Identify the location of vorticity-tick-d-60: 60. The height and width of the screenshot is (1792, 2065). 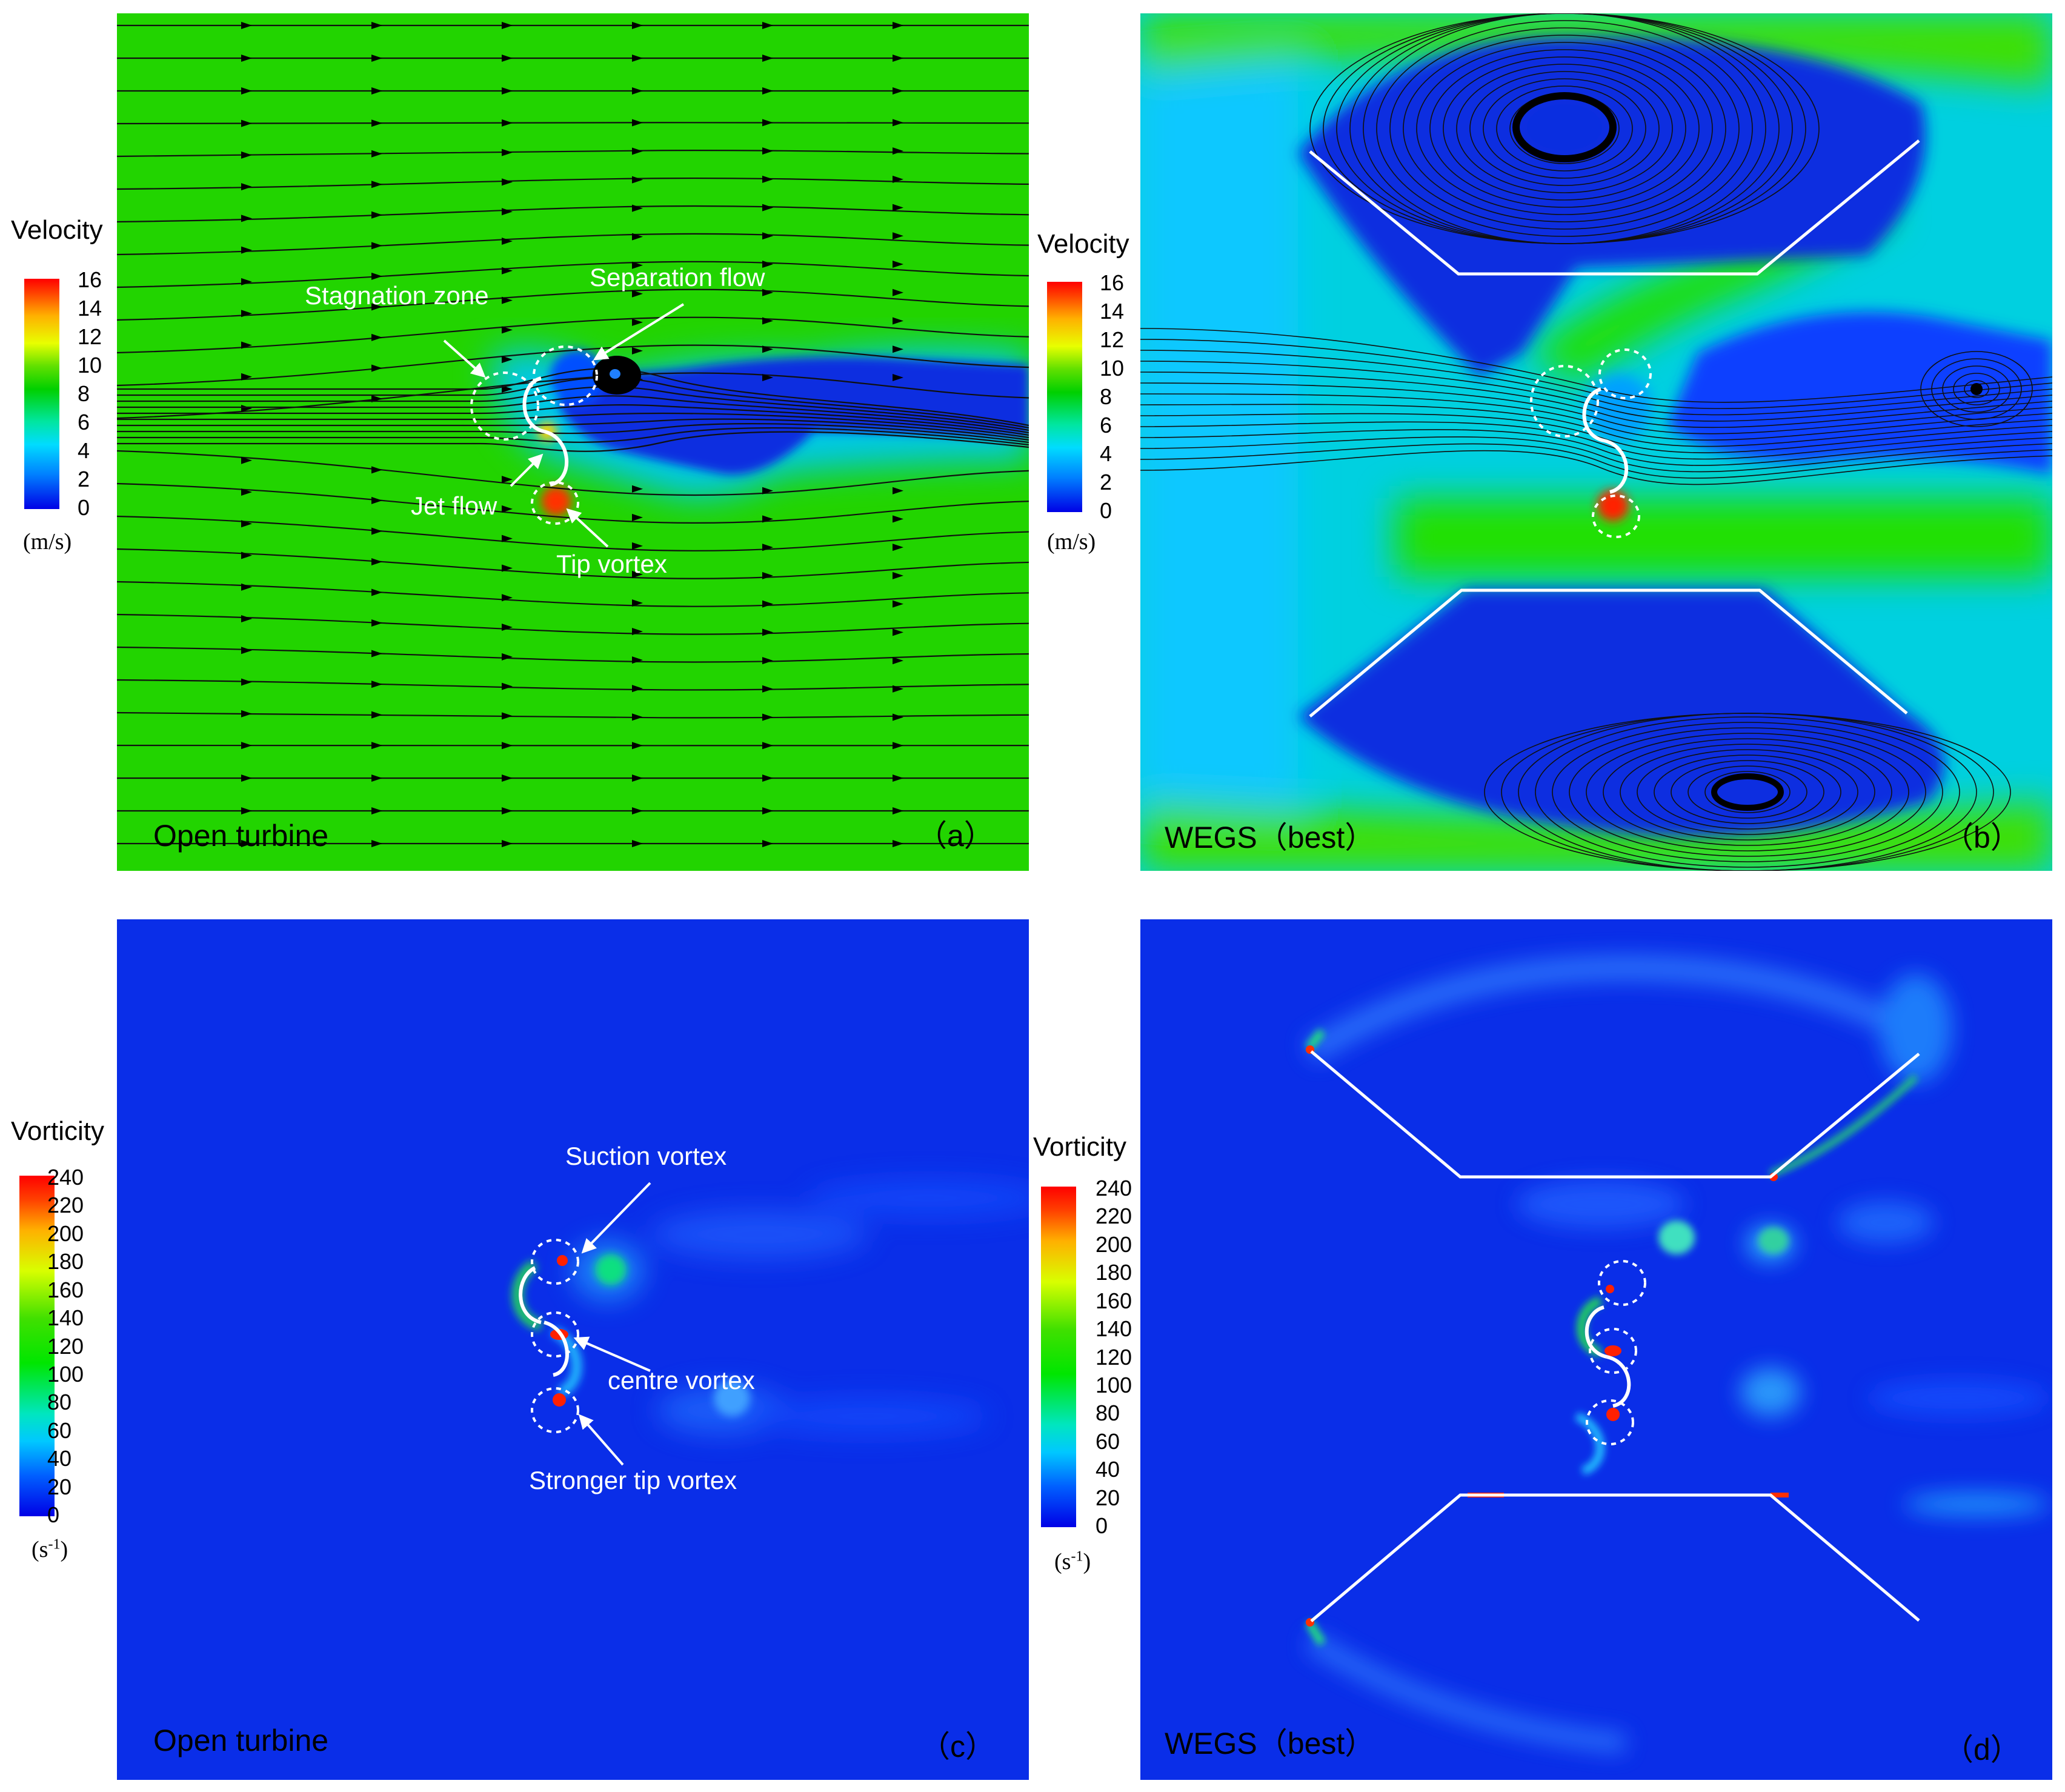
(1108, 1441).